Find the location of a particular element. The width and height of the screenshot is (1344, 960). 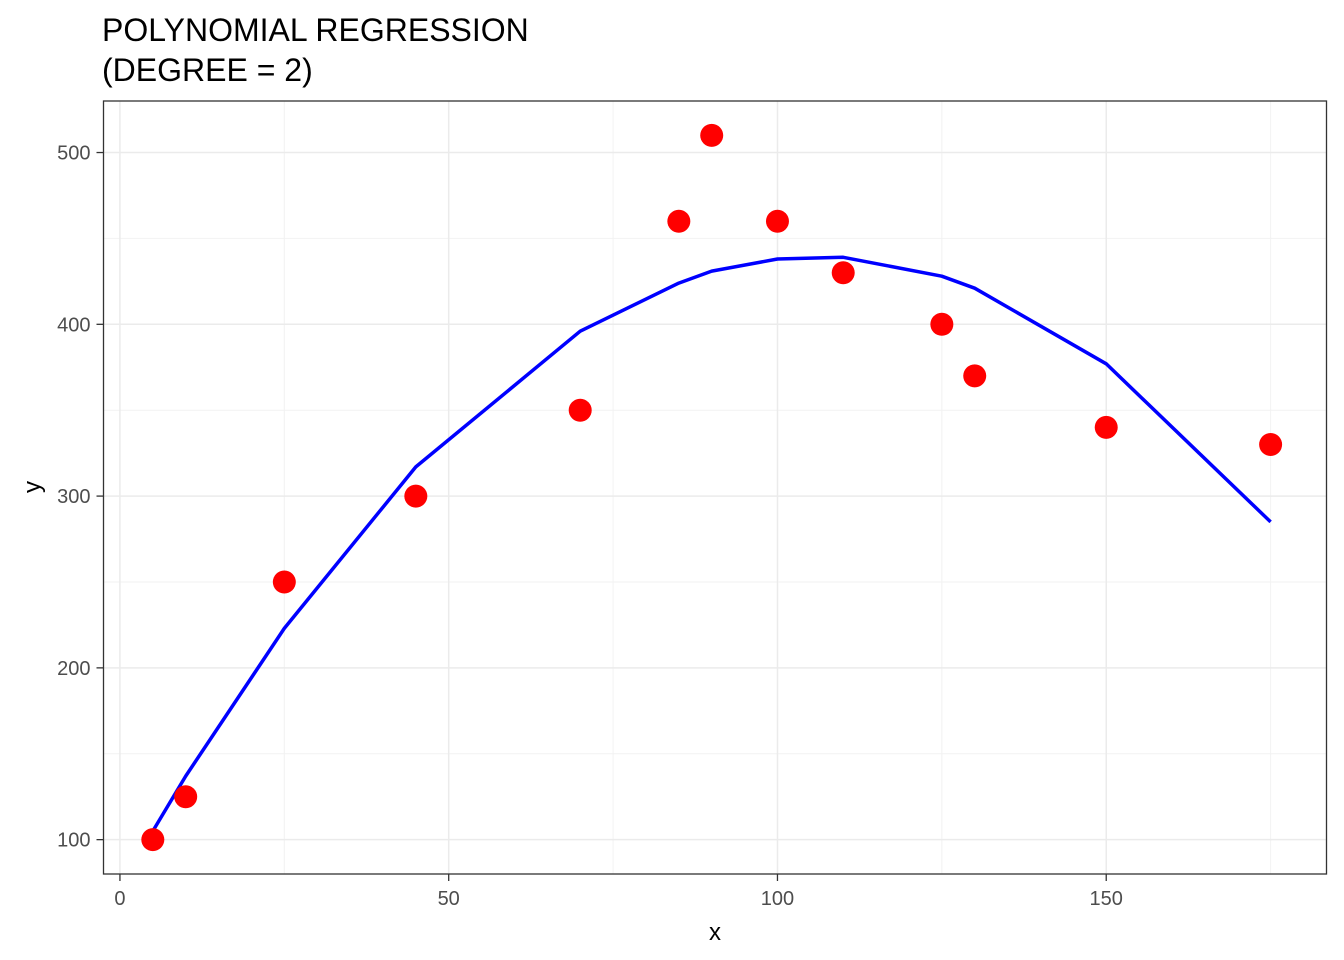

y-tick-label-0: 100 is located at coordinates (73, 841).